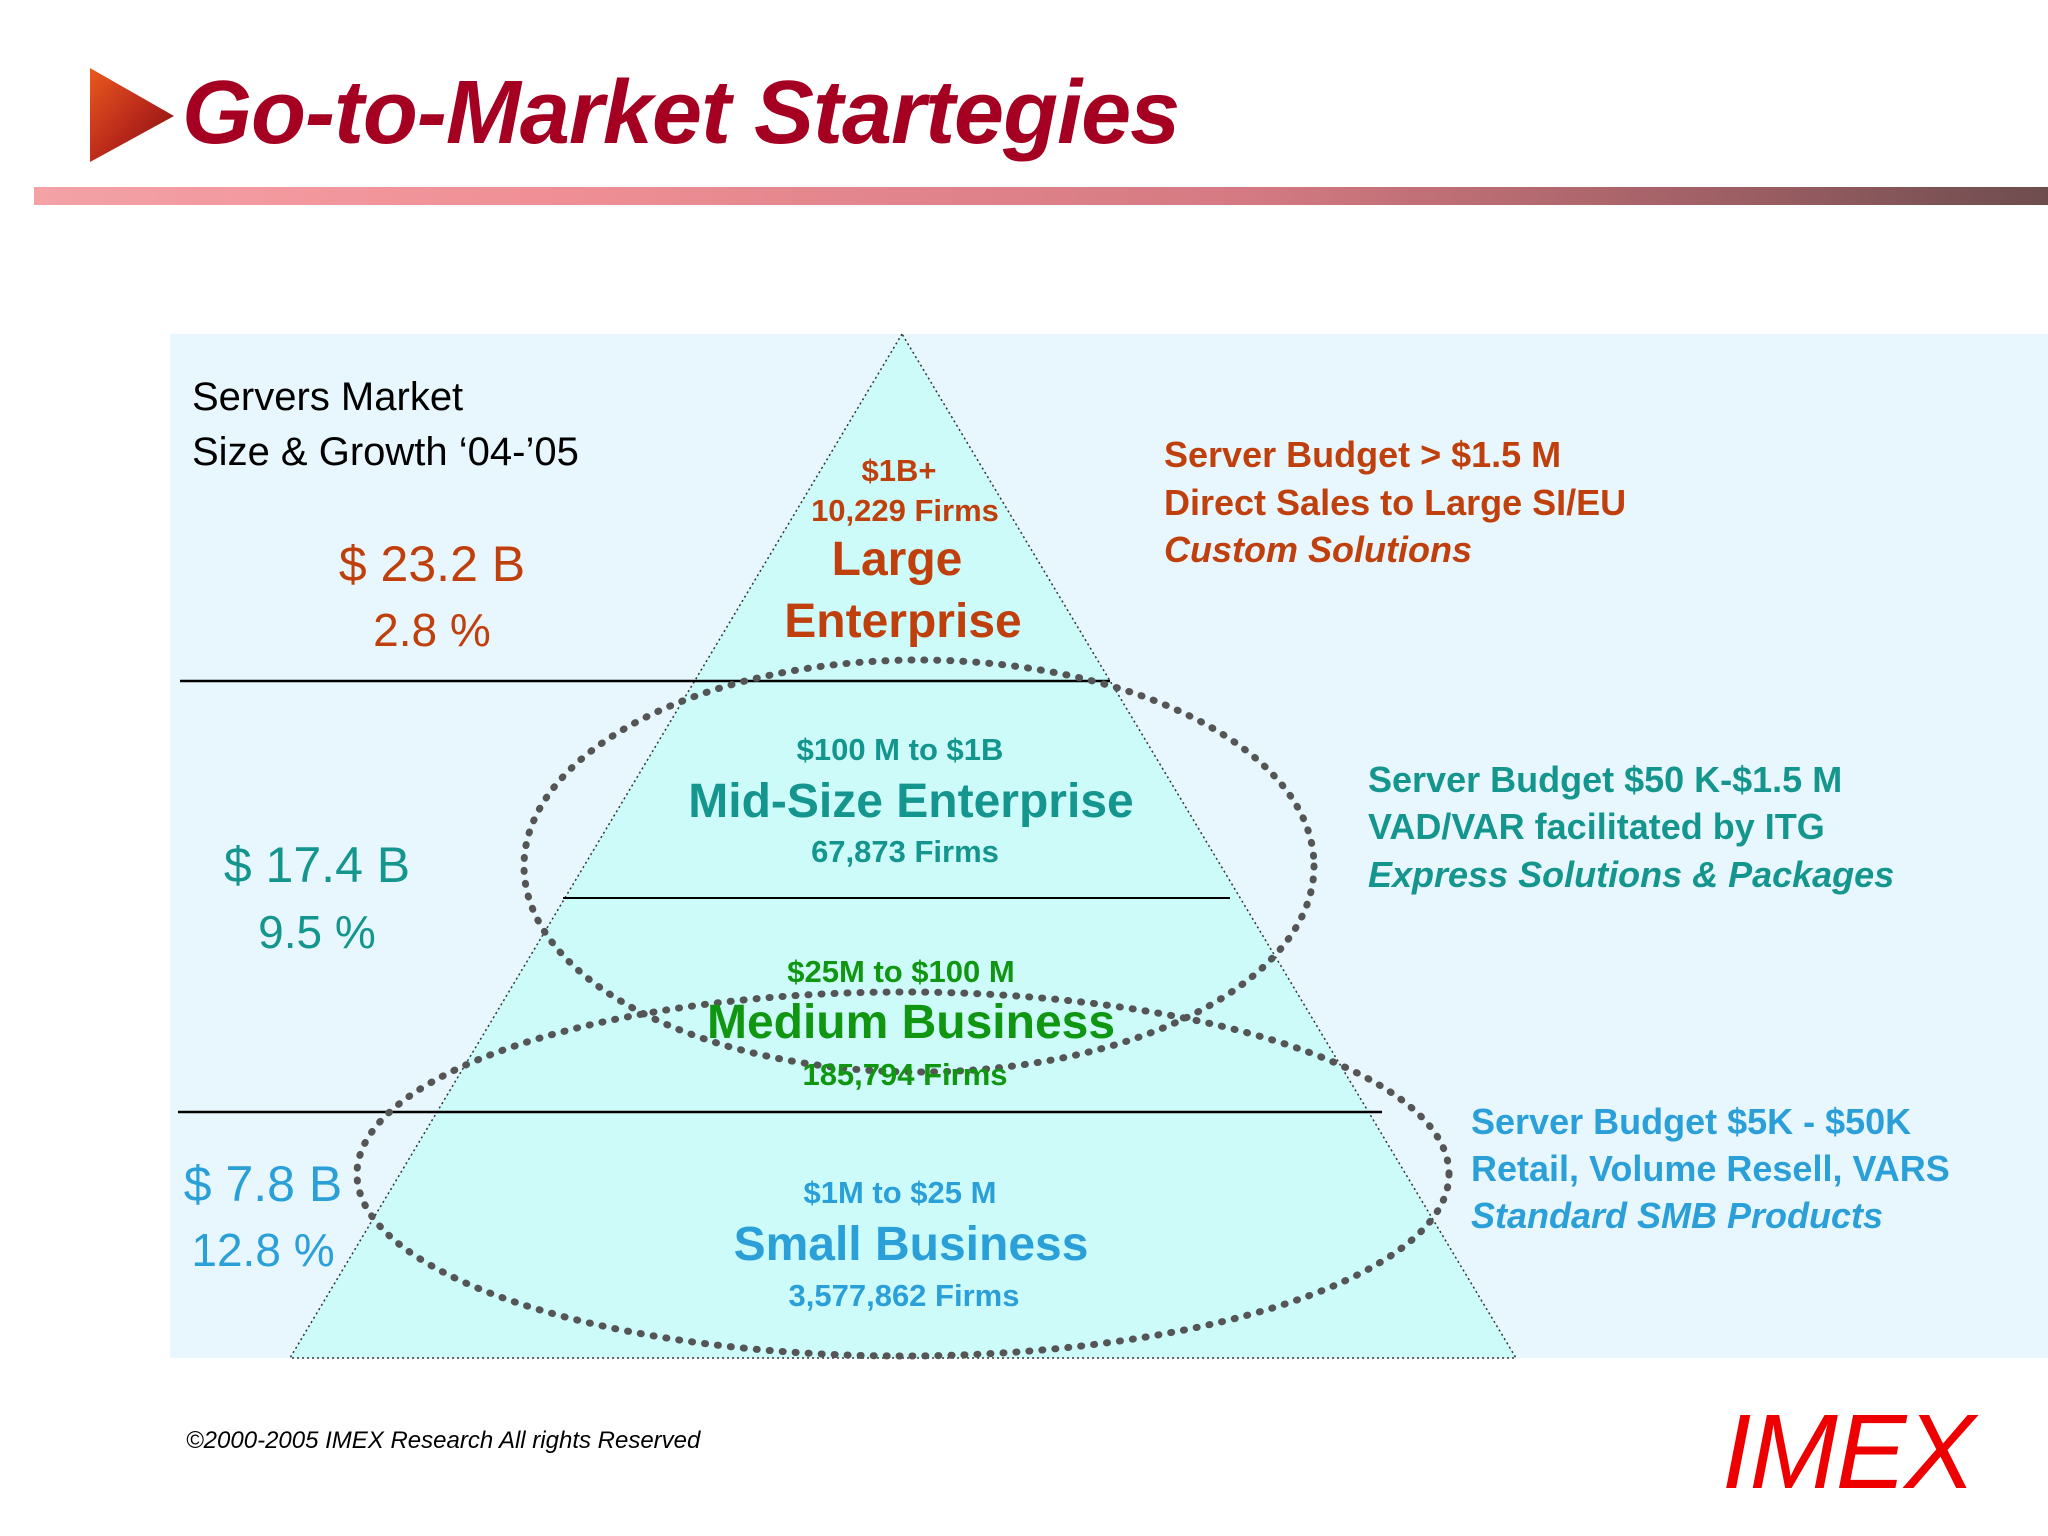 This screenshot has height=1536, width=2048. Describe the element at coordinates (1710, 1168) in the screenshot. I see `small-note-channel: Retail, Volume Resell, VARS` at that location.